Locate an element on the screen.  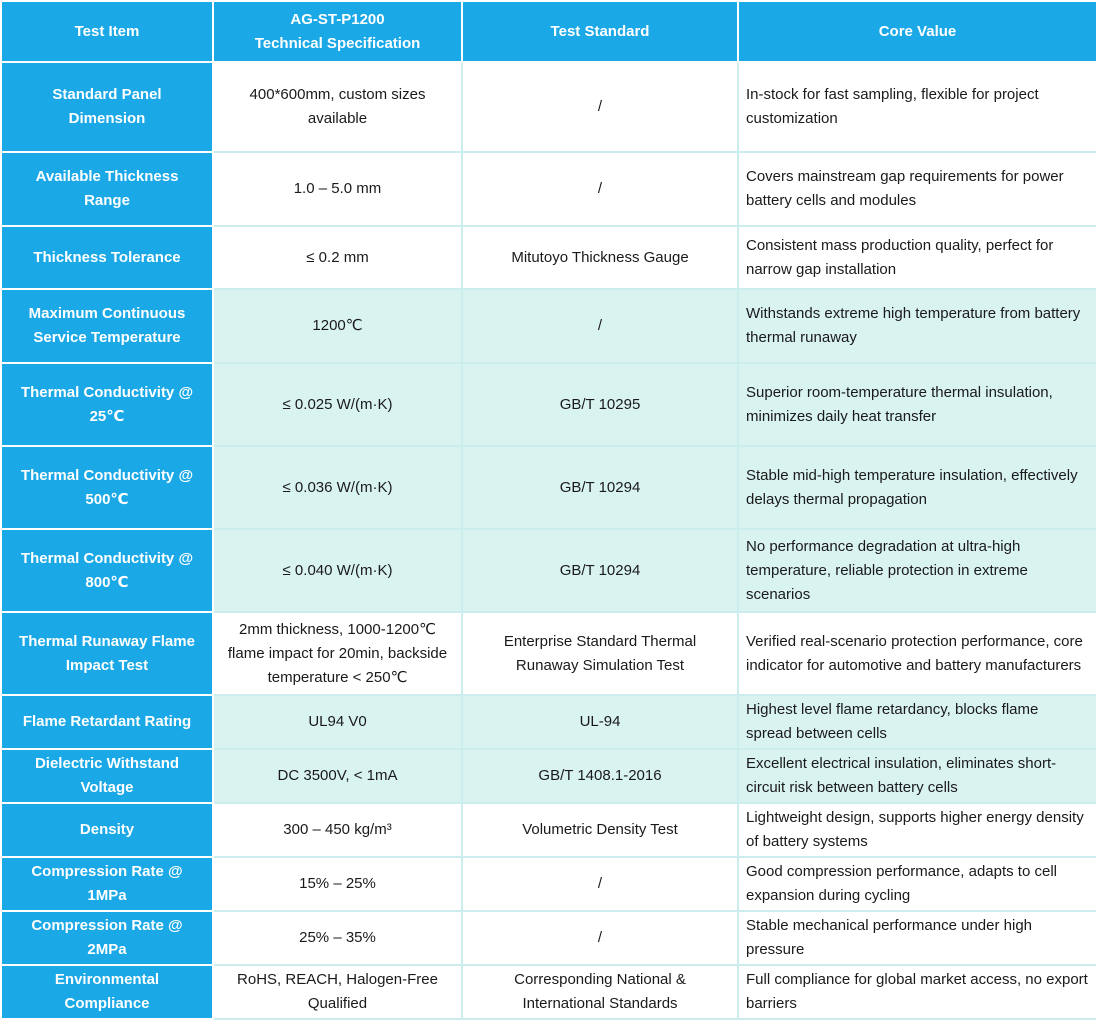
spec-cell: 300 – 450 kg/m³ is located at coordinates (337, 830).